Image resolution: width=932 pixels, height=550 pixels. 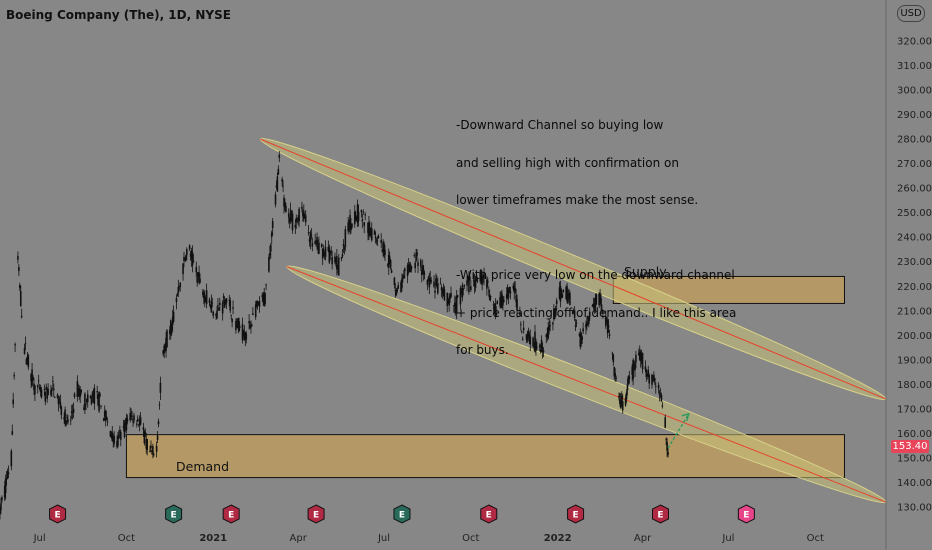 What do you see at coordinates (685, 416) in the screenshot?
I see `up-arrow-head` at bounding box center [685, 416].